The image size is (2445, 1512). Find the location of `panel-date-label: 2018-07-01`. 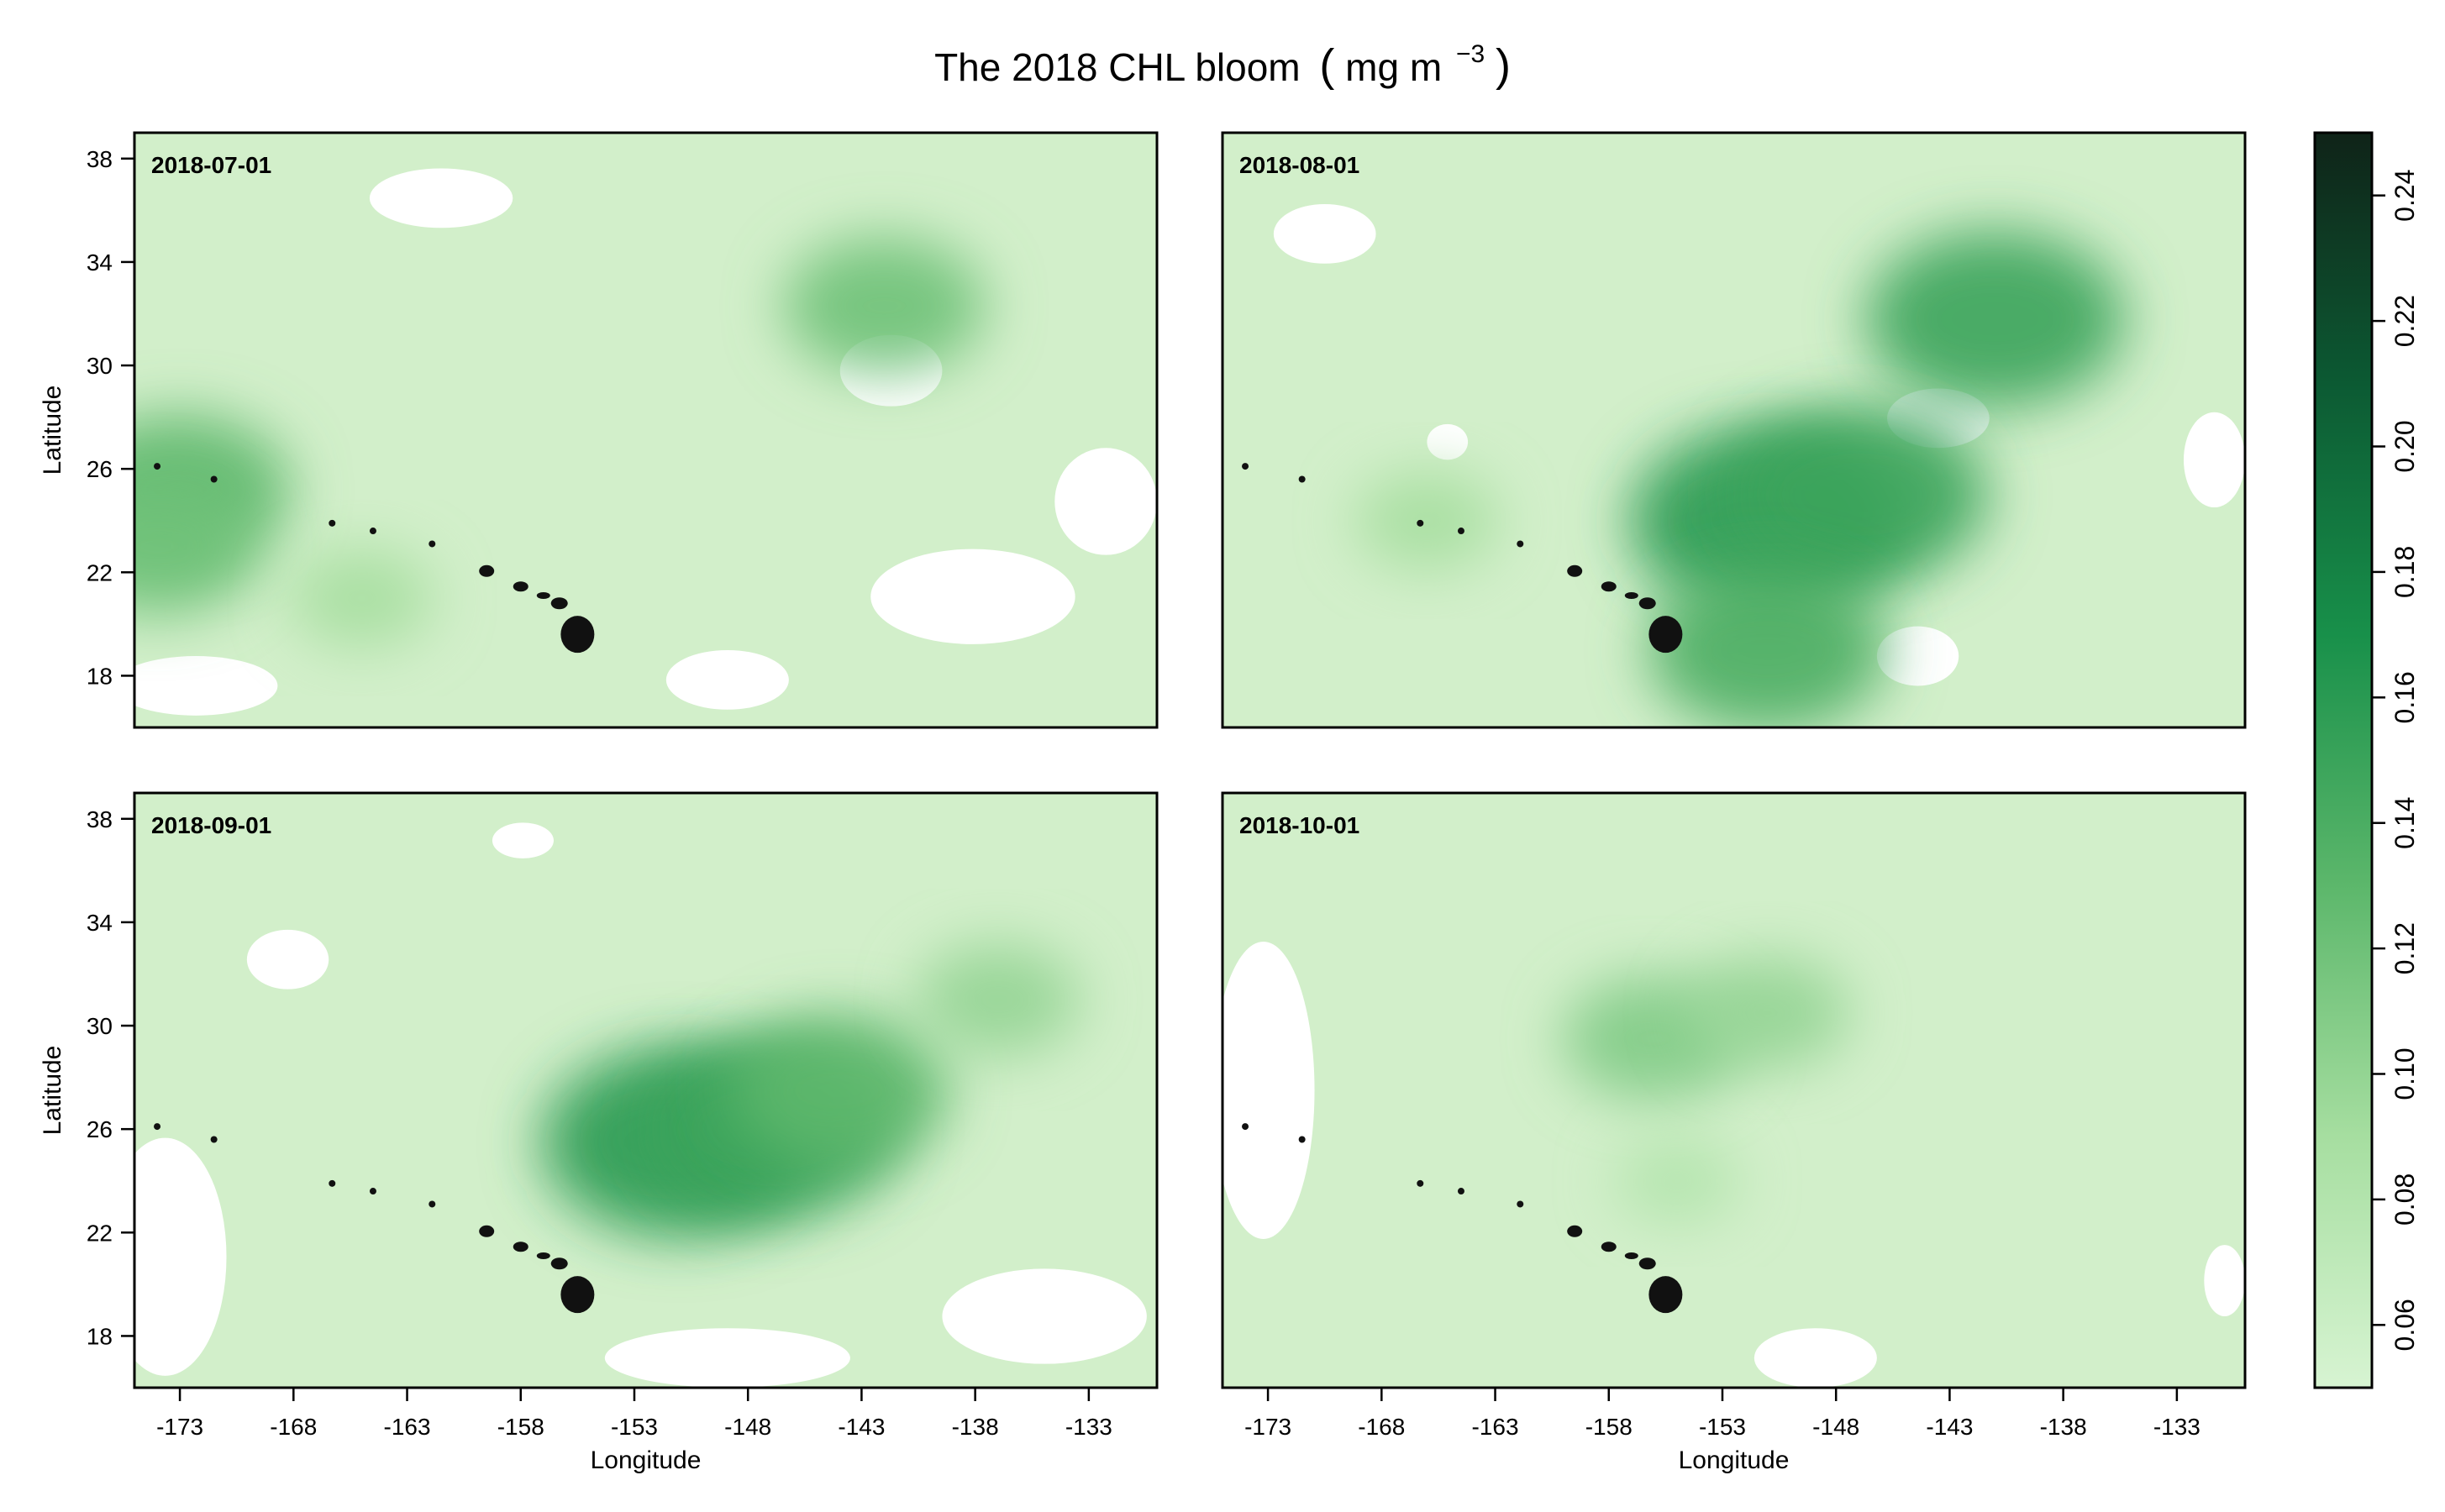

panel-date-label: 2018-07-01 is located at coordinates (211, 165).